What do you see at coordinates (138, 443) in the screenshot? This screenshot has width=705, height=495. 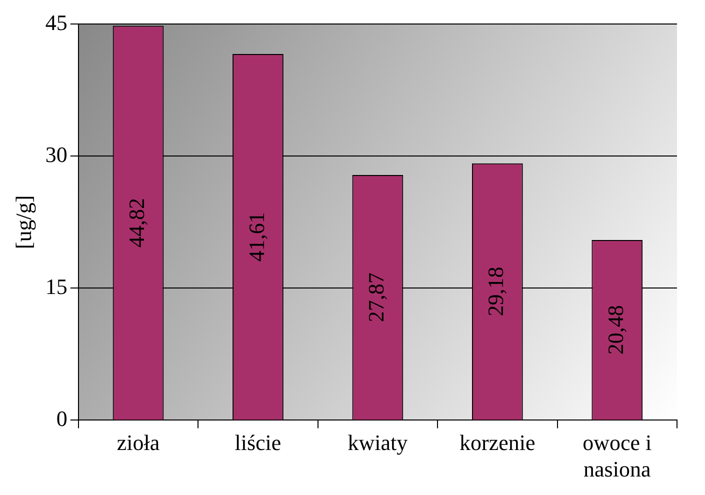 I see `x-tick-label: zioła` at bounding box center [138, 443].